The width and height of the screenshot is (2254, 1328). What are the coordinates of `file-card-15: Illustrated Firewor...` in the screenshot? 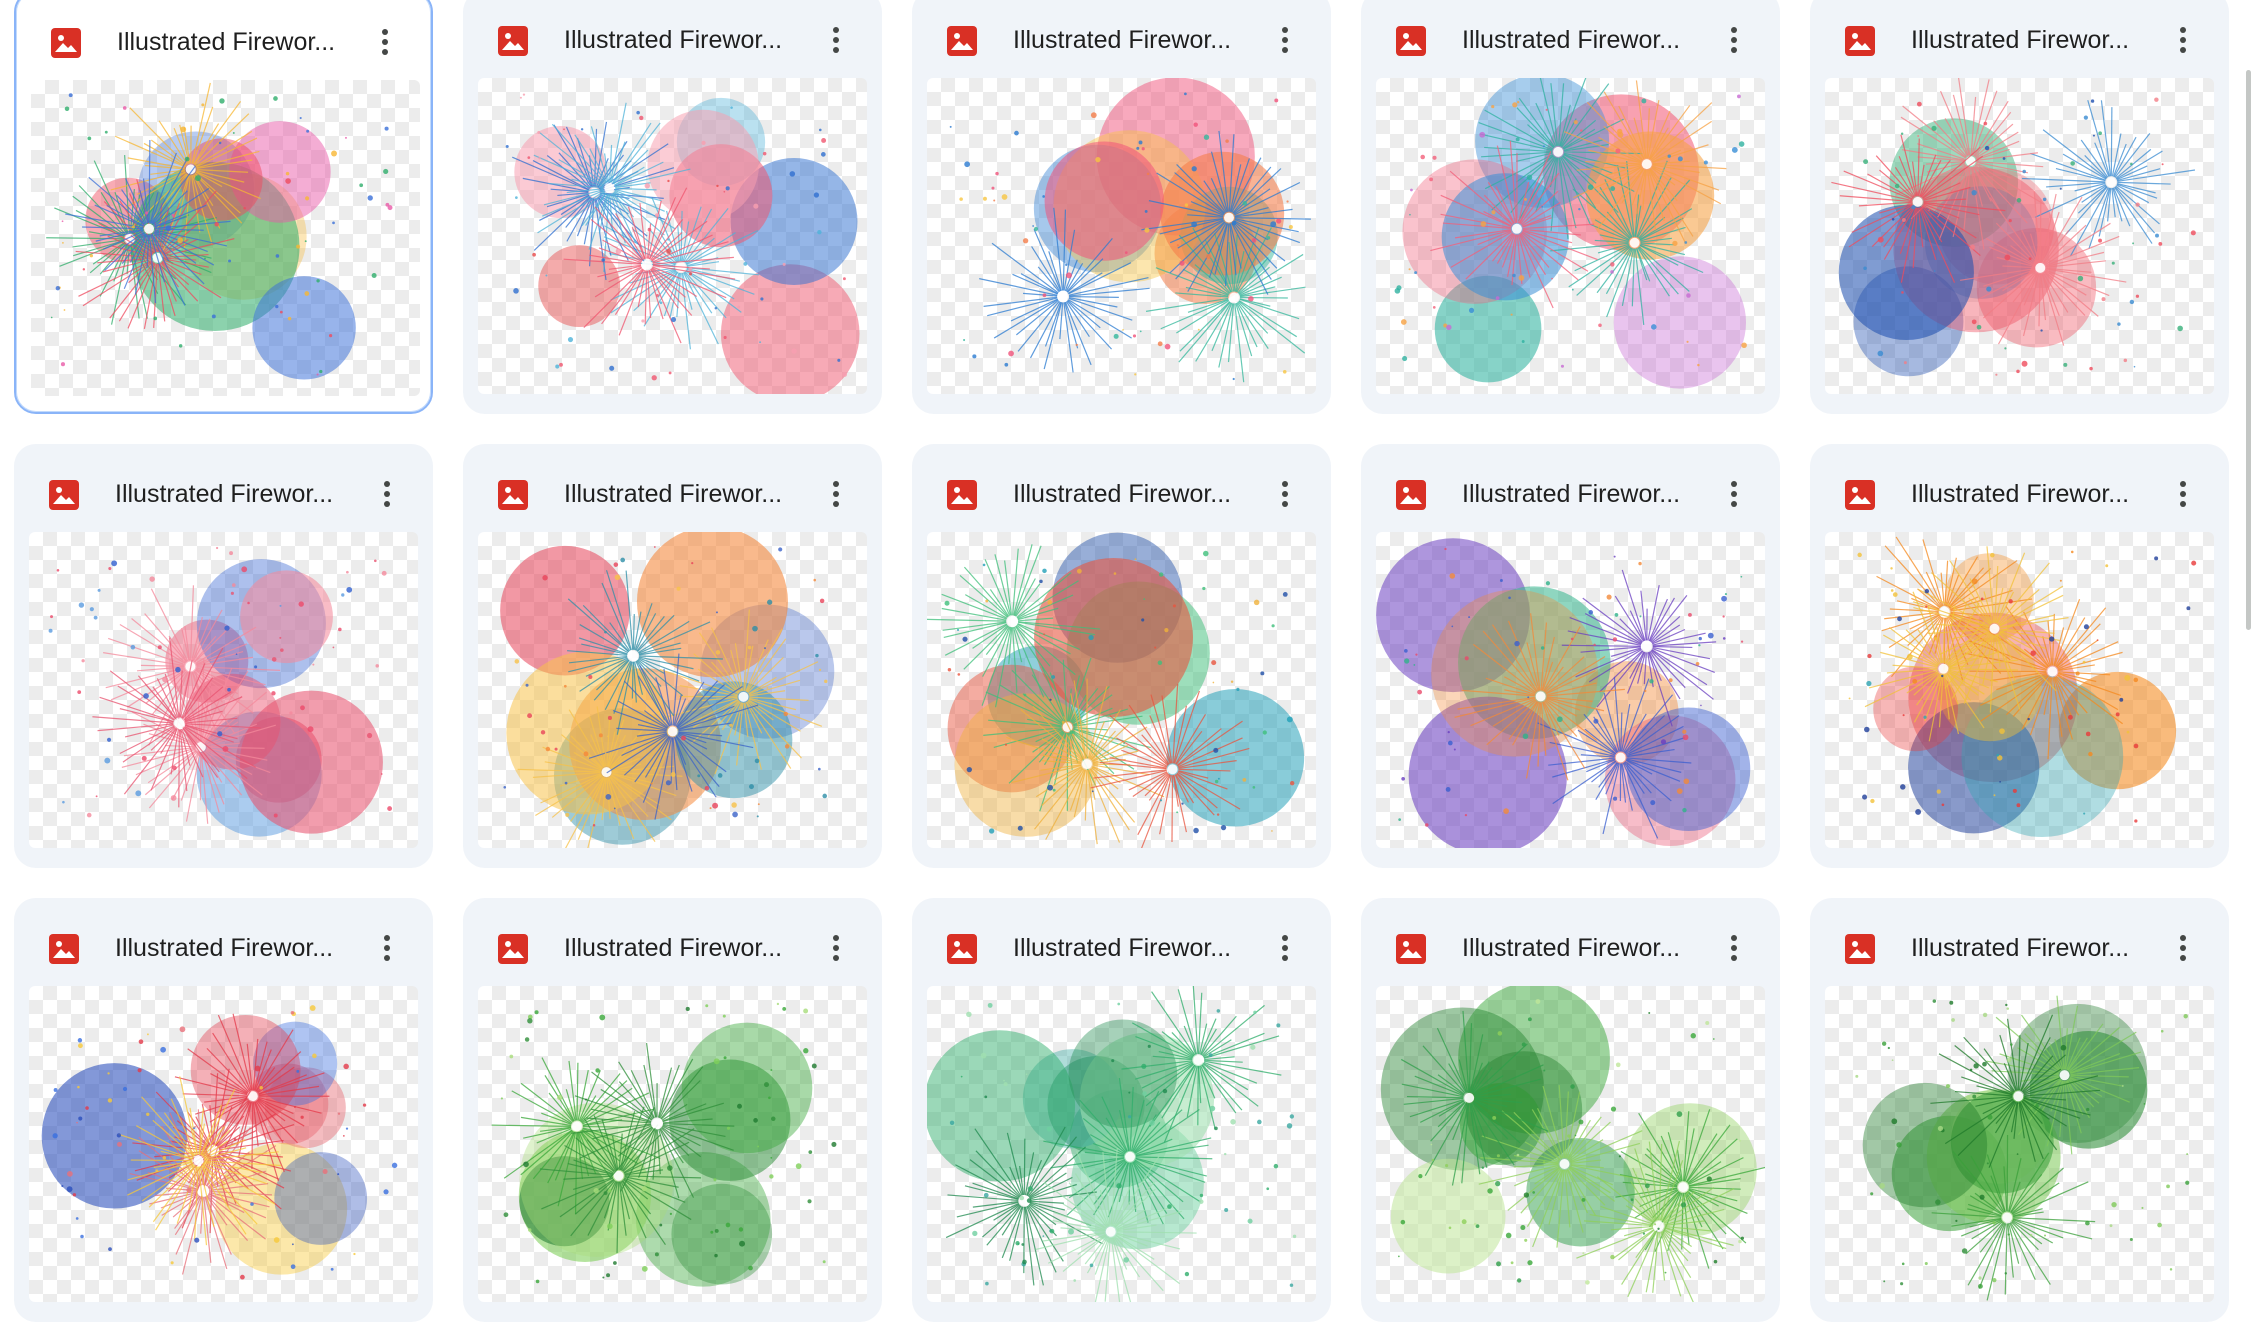 It's located at (2019, 1110).